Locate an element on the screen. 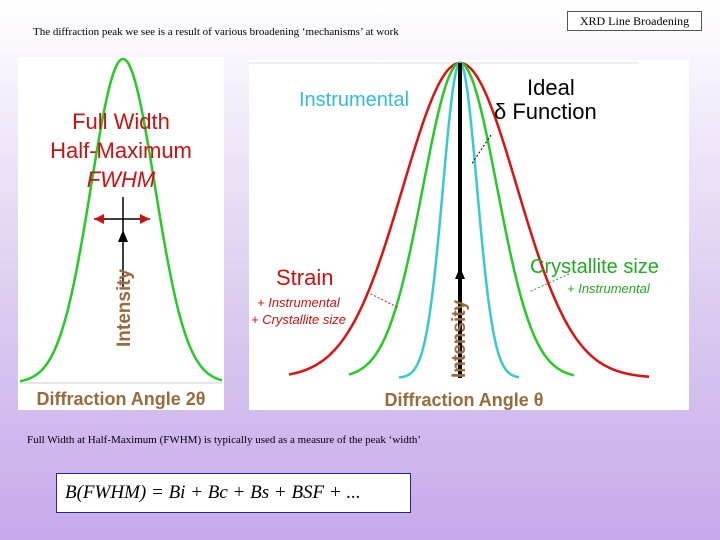  instrumental-label: Instrumental is located at coordinates (354, 100).